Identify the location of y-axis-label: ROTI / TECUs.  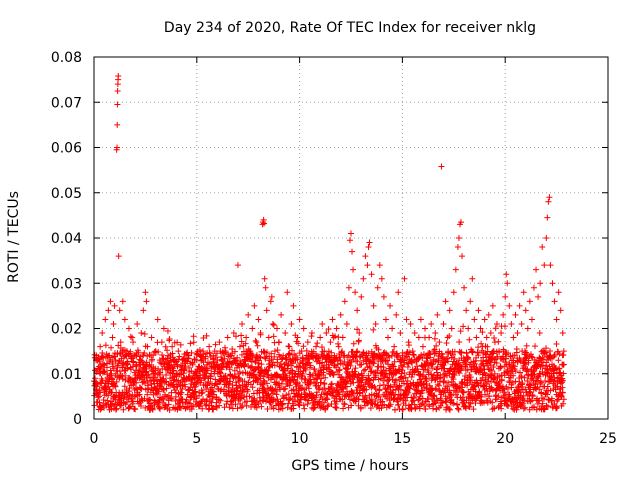
(14, 237).